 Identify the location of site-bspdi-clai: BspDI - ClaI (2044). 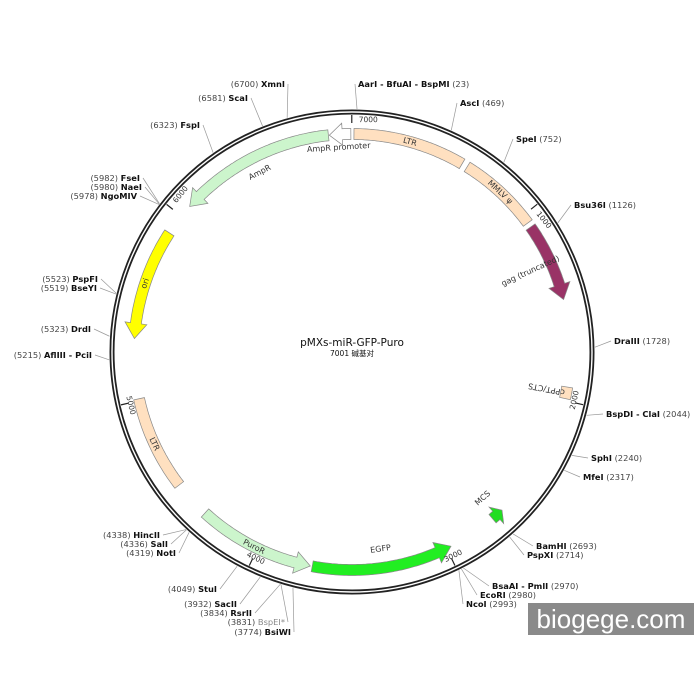
(638, 414).